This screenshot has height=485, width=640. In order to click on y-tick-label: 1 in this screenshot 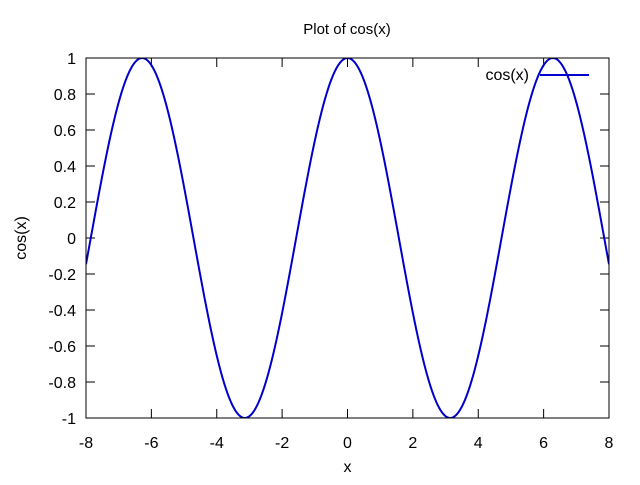, I will do `click(71, 59)`.